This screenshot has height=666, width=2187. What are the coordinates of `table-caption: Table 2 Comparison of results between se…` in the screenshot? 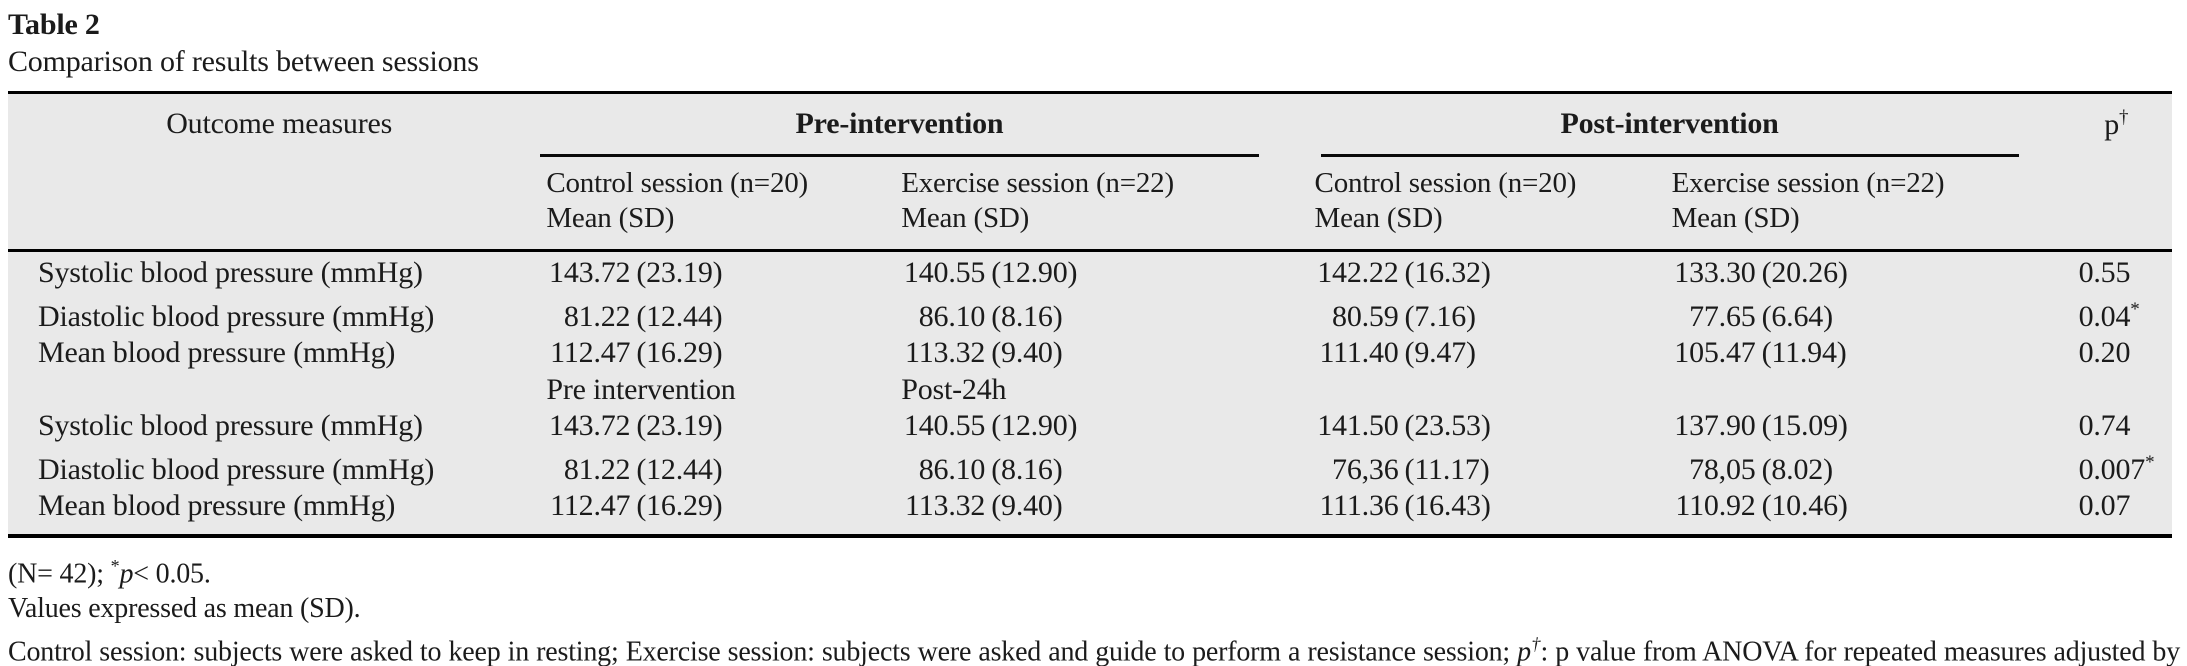 It's located at (1094, 43).